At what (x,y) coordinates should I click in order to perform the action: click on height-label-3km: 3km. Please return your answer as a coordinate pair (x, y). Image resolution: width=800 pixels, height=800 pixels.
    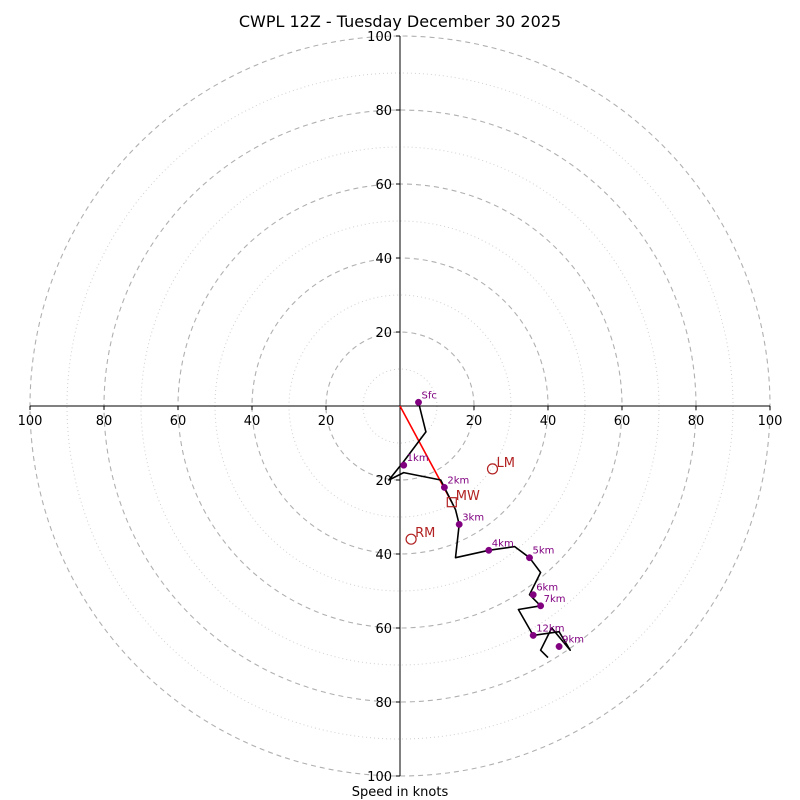
    Looking at the image, I should click on (473, 517).